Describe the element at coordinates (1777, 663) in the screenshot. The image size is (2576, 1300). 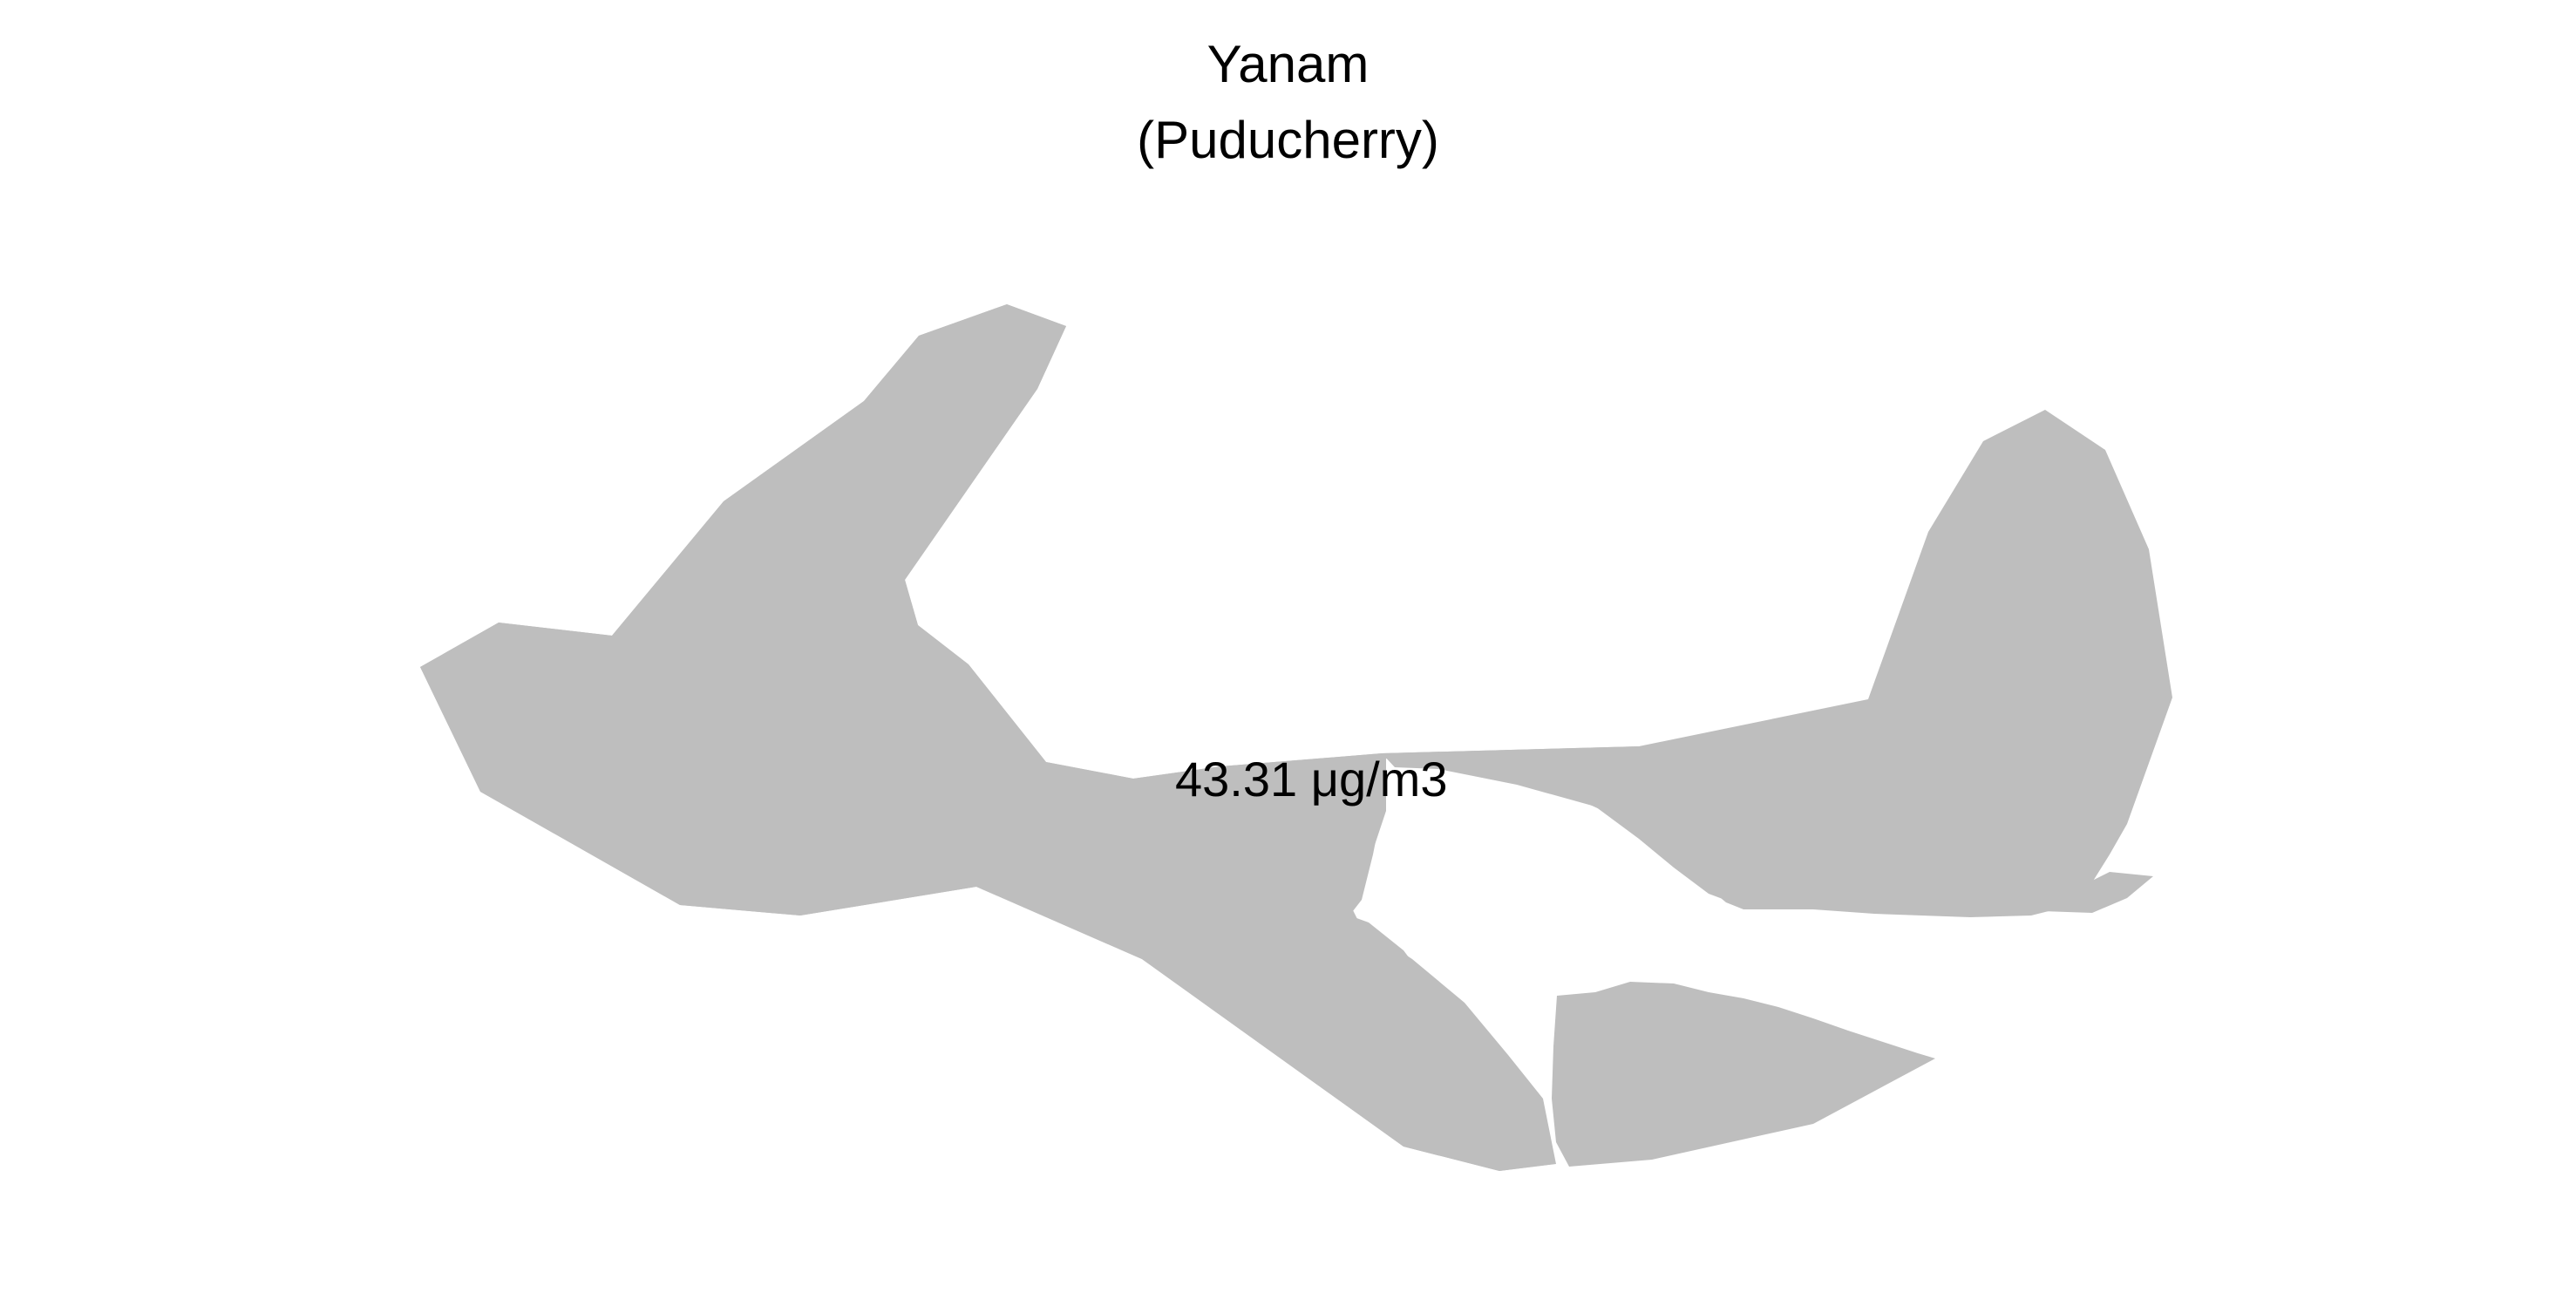
I see `map-region-east` at that location.